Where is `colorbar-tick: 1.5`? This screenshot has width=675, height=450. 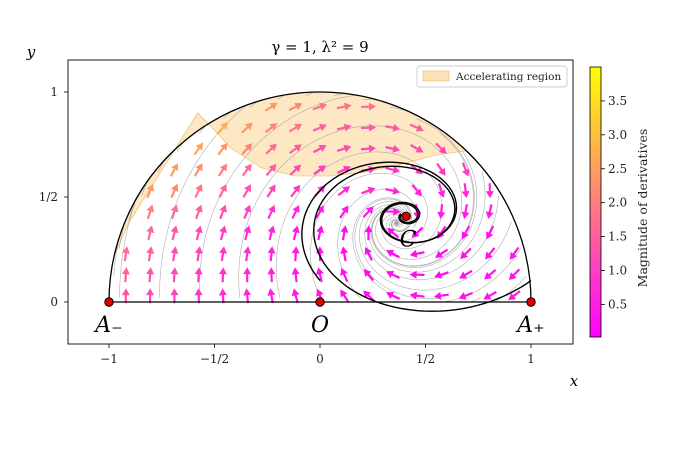 colorbar-tick: 1.5 is located at coordinates (614, 237).